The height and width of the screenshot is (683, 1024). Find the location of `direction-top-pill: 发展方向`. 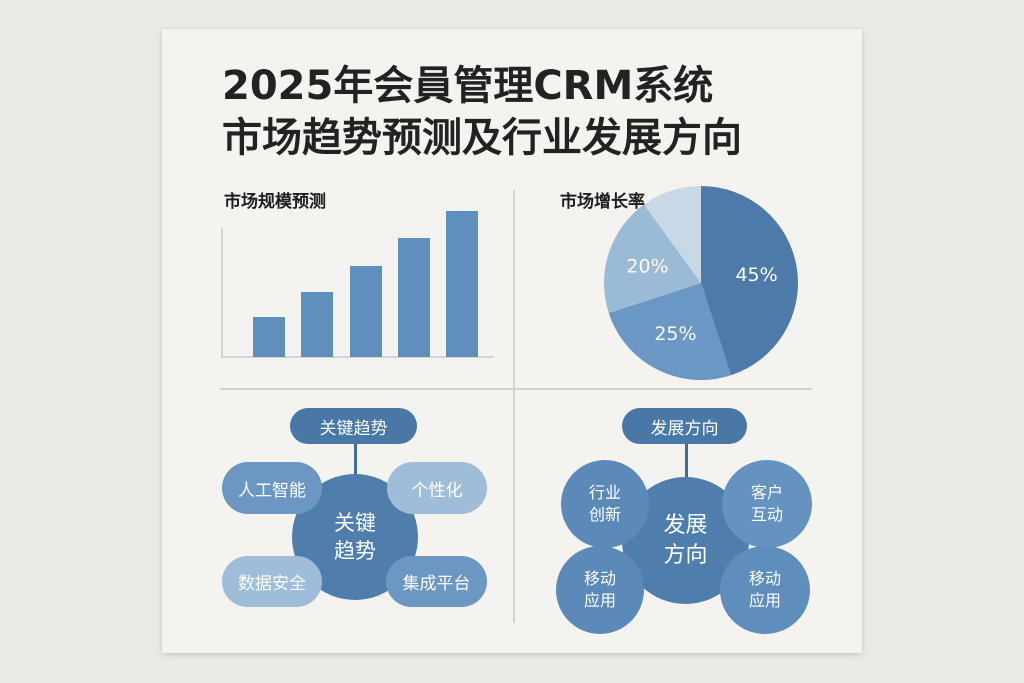

direction-top-pill: 发展方向 is located at coordinates (684, 426).